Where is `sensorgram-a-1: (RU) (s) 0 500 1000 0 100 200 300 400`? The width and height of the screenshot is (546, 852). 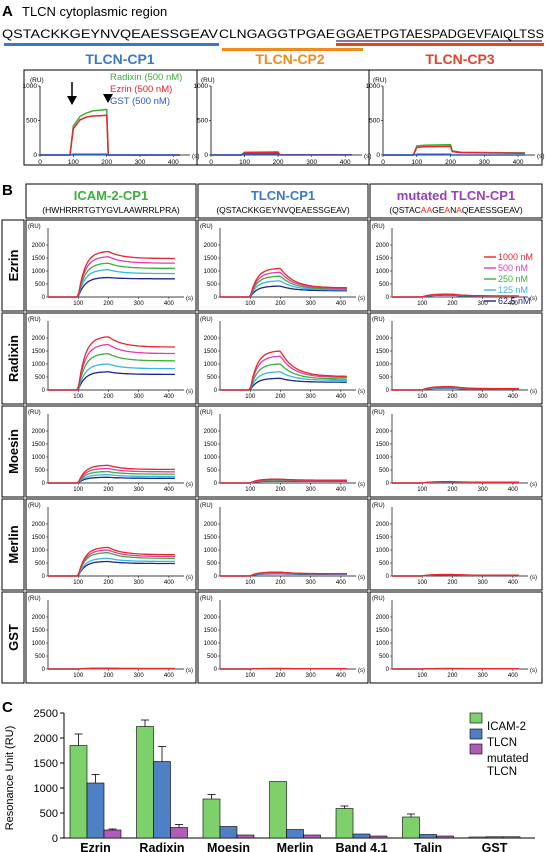 sensorgram-a-1: (RU) (s) 0 500 1000 0 100 200 300 400 is located at coordinates (111, 121).